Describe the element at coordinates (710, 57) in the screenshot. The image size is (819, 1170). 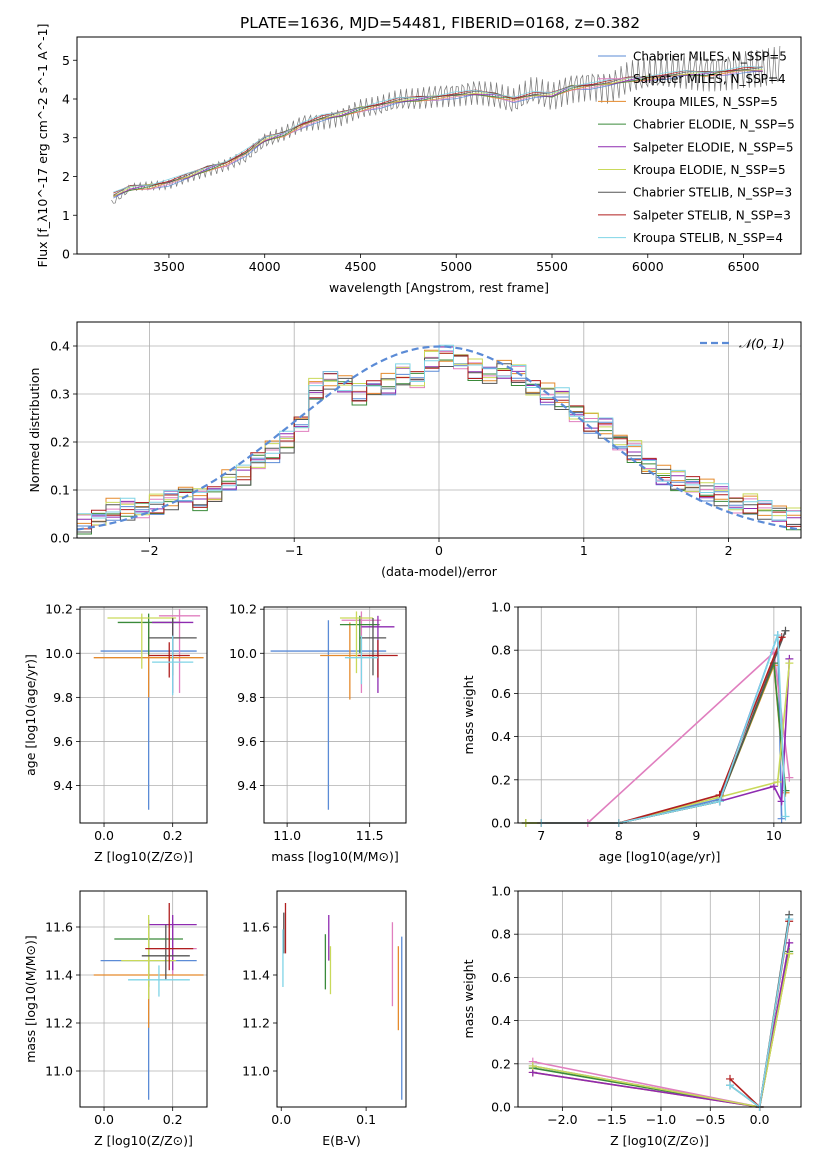
I see `legend-label: Chabrier MILES, N_SSP=5` at that location.